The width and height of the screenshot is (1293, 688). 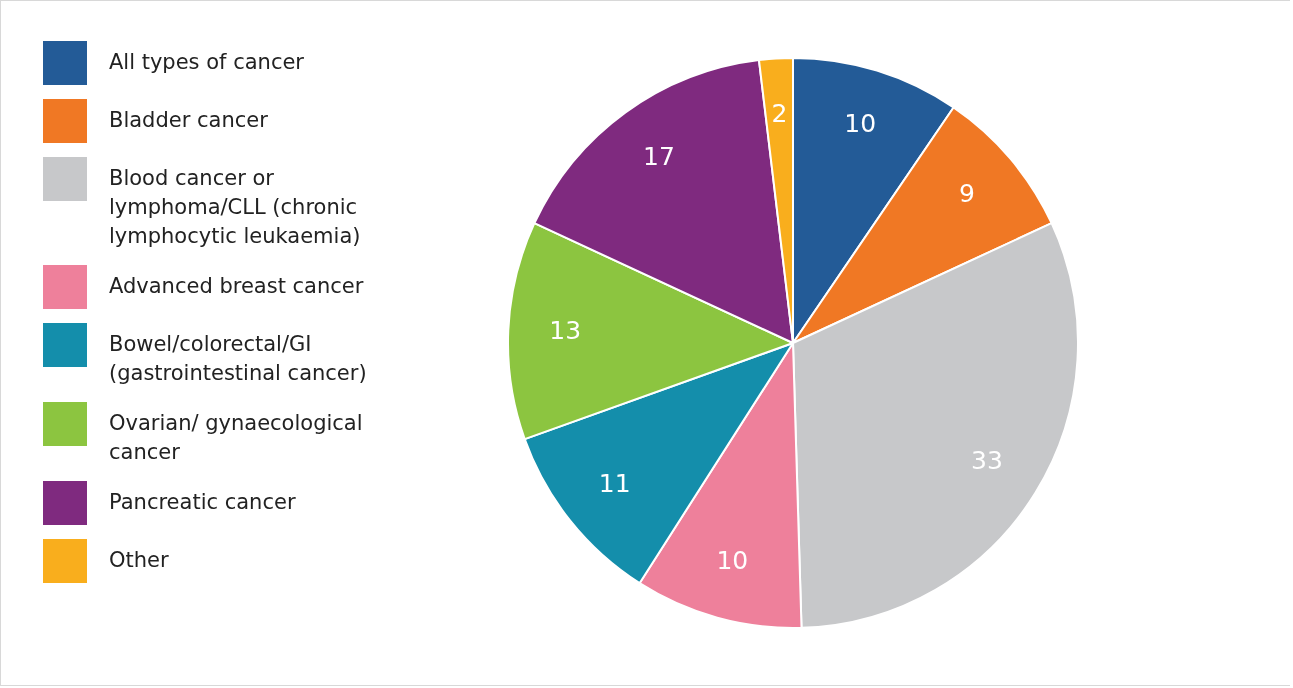 I want to click on data-label: 33, so click(x=987, y=461).